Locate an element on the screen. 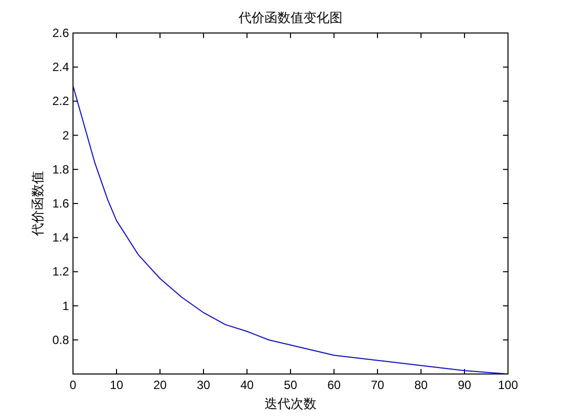  x-tick-label: 70 is located at coordinates (377, 385).